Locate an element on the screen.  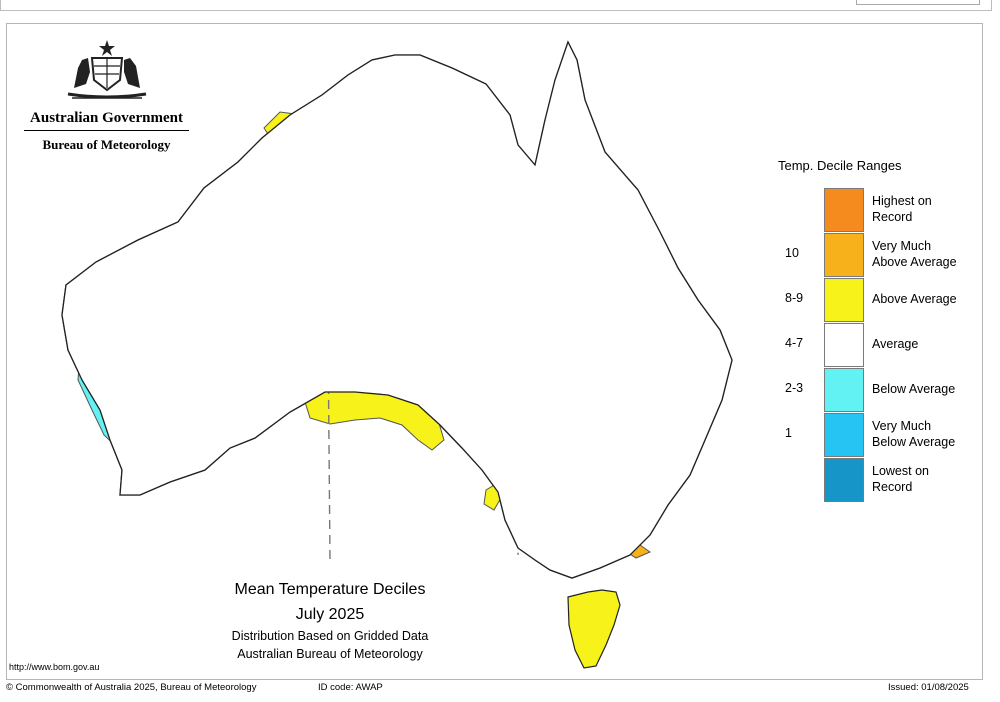
tasmania is located at coordinates (594, 629).